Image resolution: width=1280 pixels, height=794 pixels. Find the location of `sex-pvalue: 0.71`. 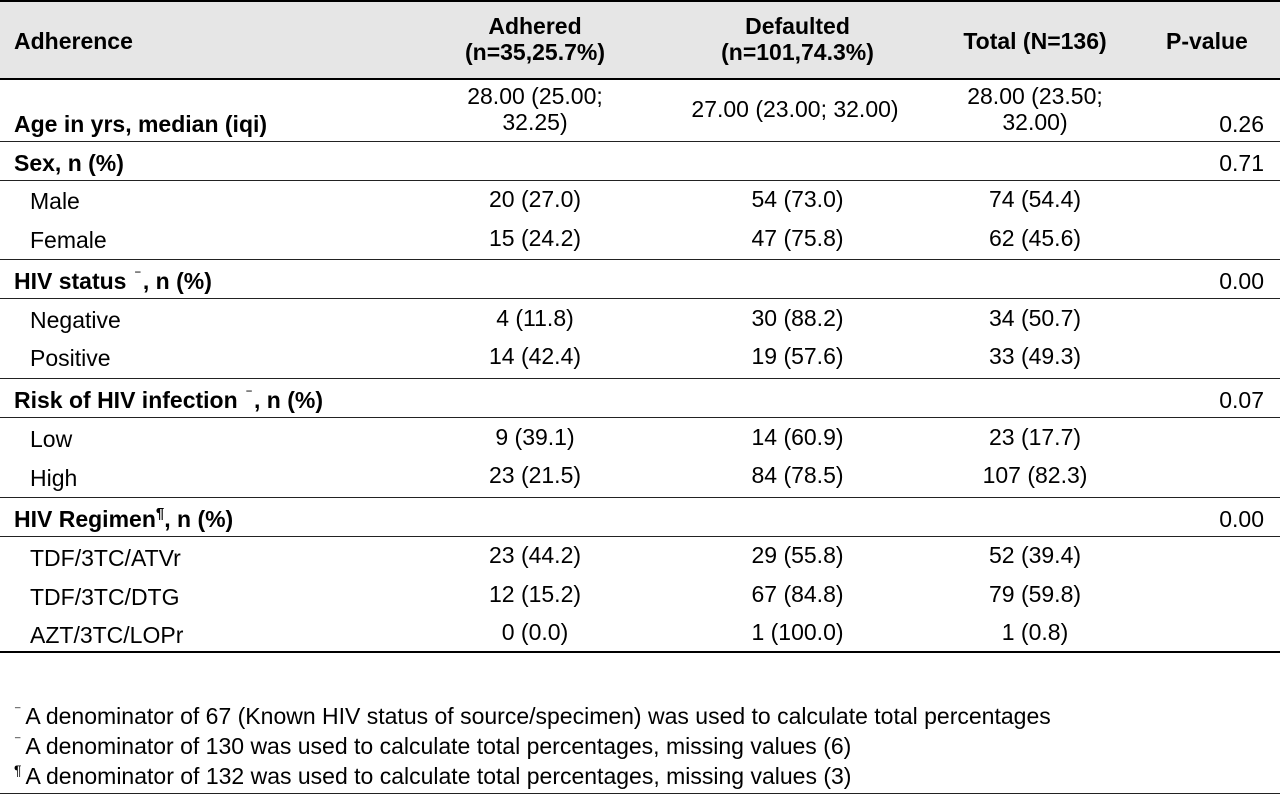

sex-pvalue: 0.71 is located at coordinates (1241, 163).